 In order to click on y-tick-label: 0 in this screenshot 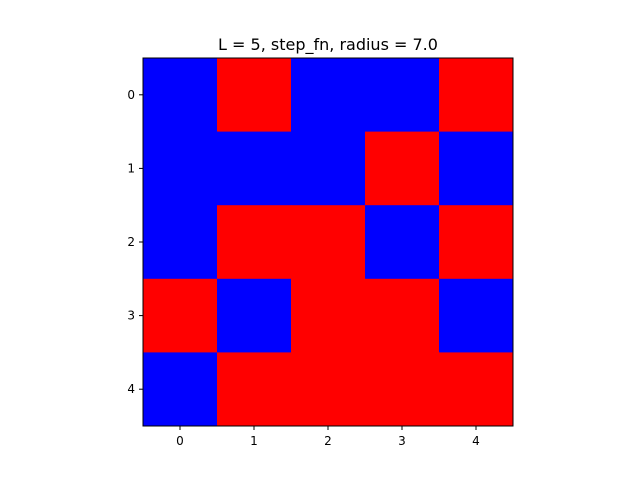, I will do `click(131, 95)`.